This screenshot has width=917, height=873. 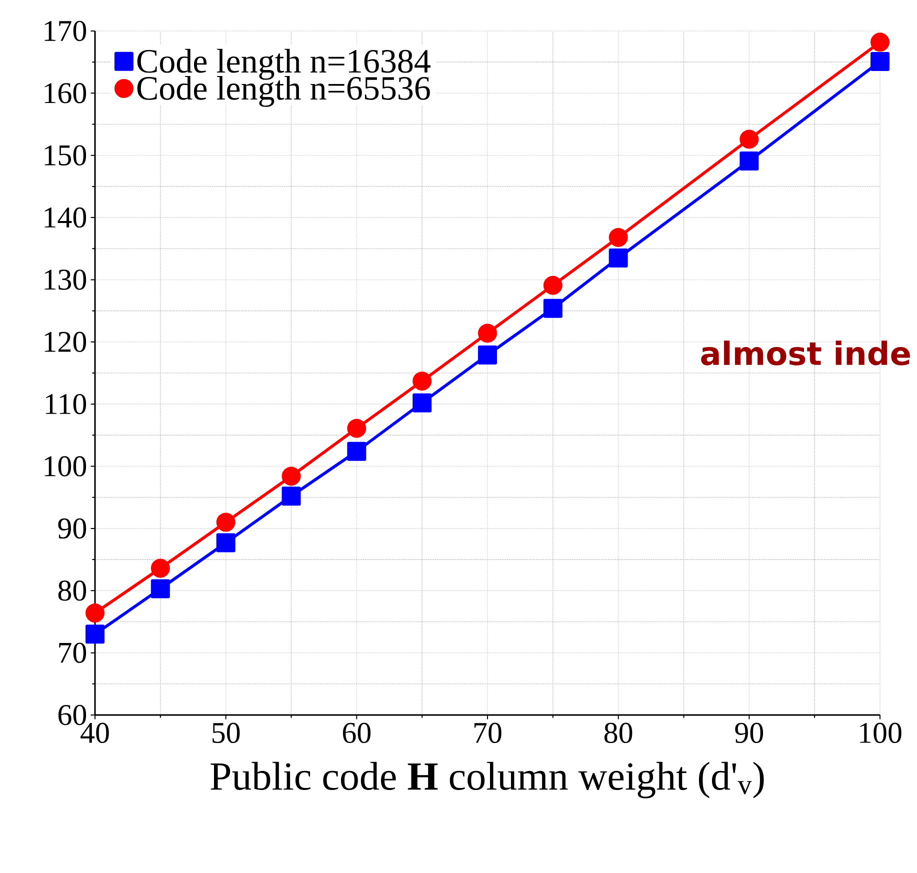 I want to click on y-tick-label: 140, so click(x=65, y=217).